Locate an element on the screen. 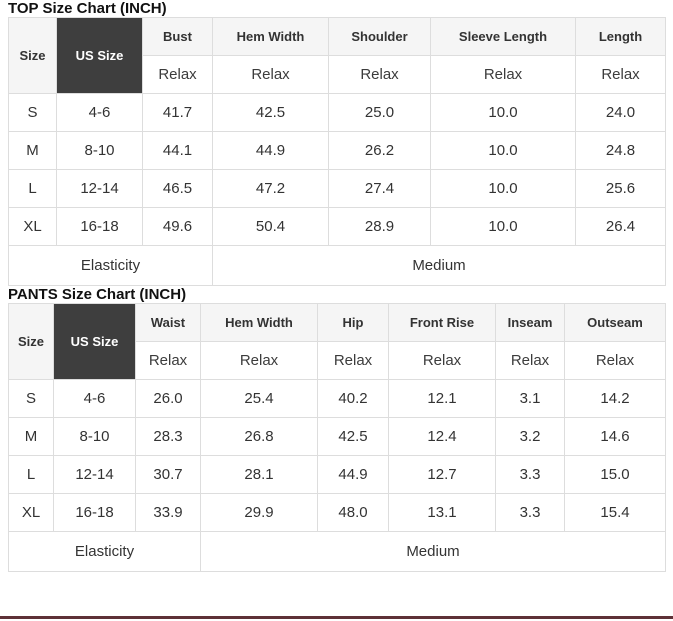 The width and height of the screenshot is (673, 621). table-row: XL 16-18 33.9 29.9 48.0 13.1 3.3 15.4 is located at coordinates (337, 512).